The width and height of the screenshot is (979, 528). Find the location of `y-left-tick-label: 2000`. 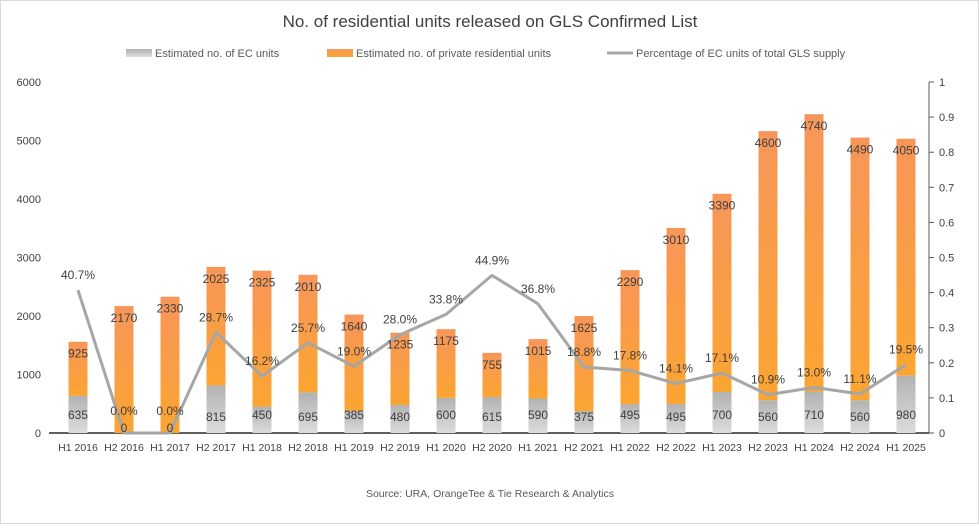

y-left-tick-label: 2000 is located at coordinates (29, 317).